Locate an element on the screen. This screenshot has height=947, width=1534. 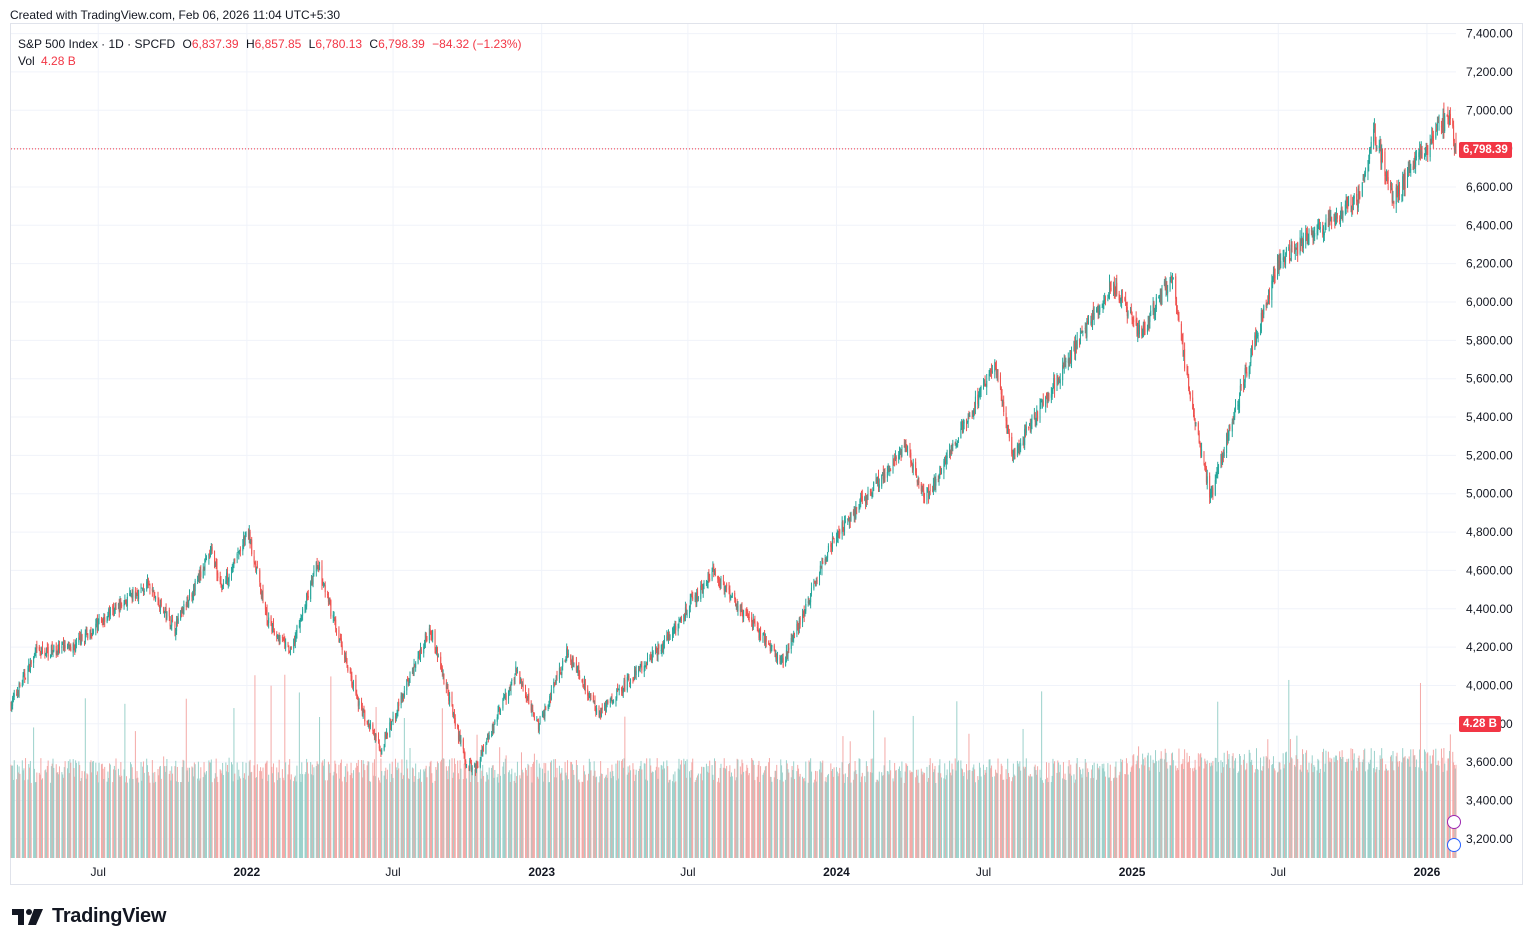
x-tick-label: 2022 is located at coordinates (247, 872).